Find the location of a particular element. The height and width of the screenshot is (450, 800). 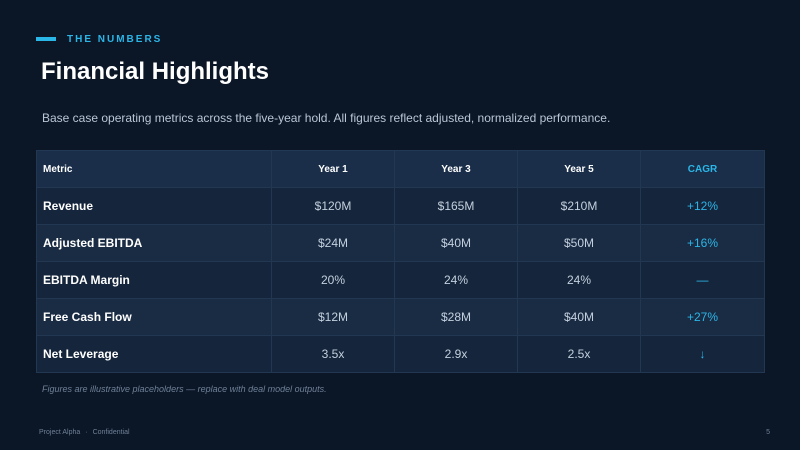

eyebrow: THE NUMBERS is located at coordinates (99, 39).